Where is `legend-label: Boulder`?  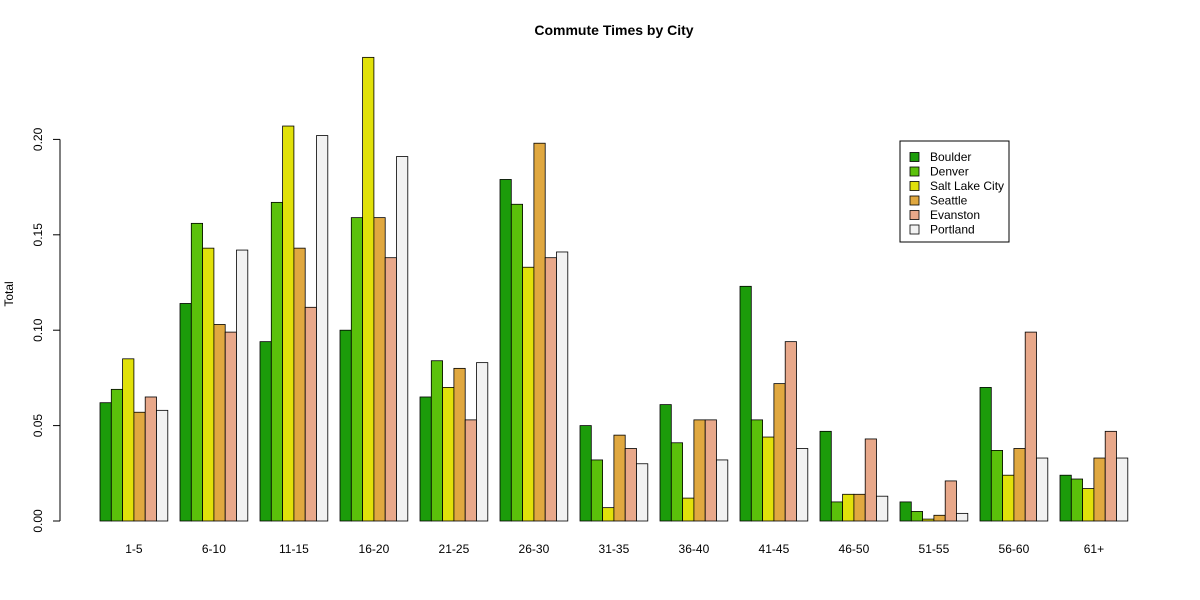
legend-label: Boulder is located at coordinates (950, 157).